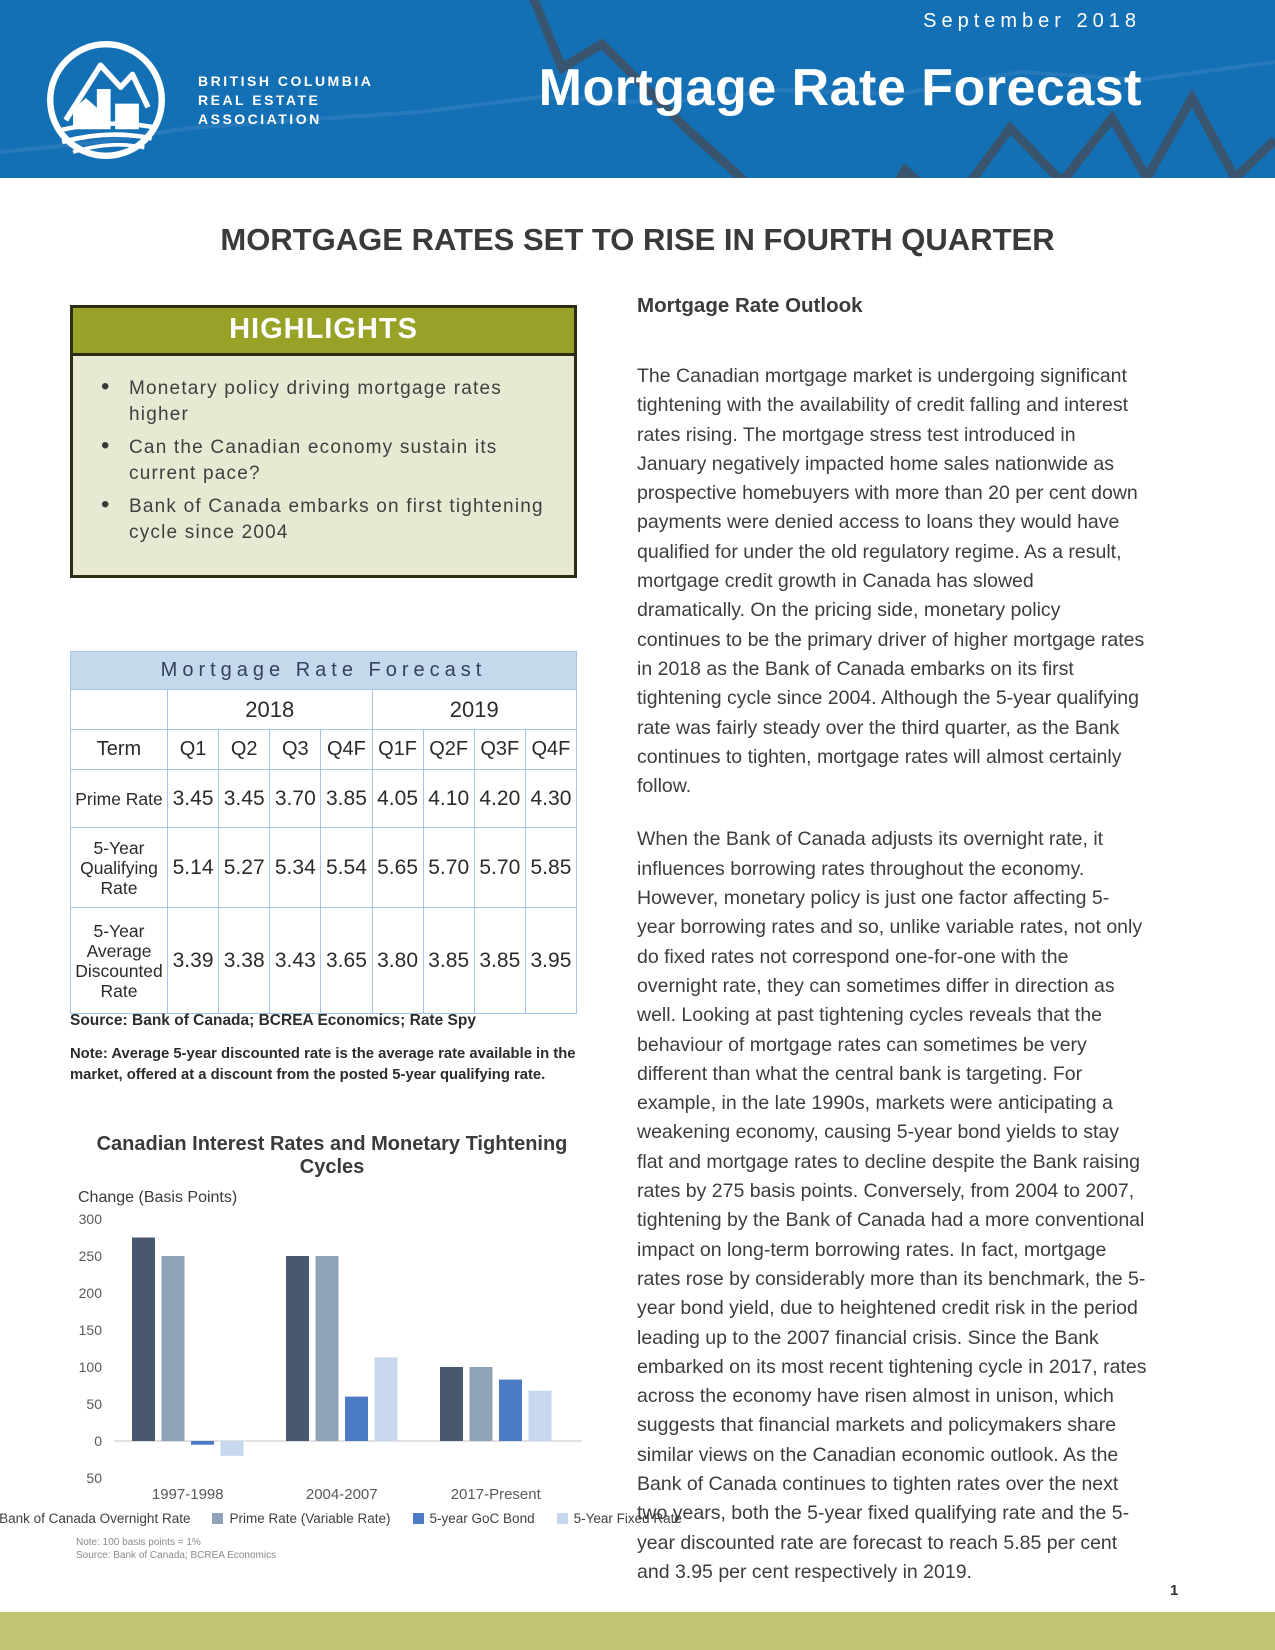 The width and height of the screenshot is (1275, 1650). Describe the element at coordinates (91, 1256) in the screenshot. I see `svg-text: 250` at that location.